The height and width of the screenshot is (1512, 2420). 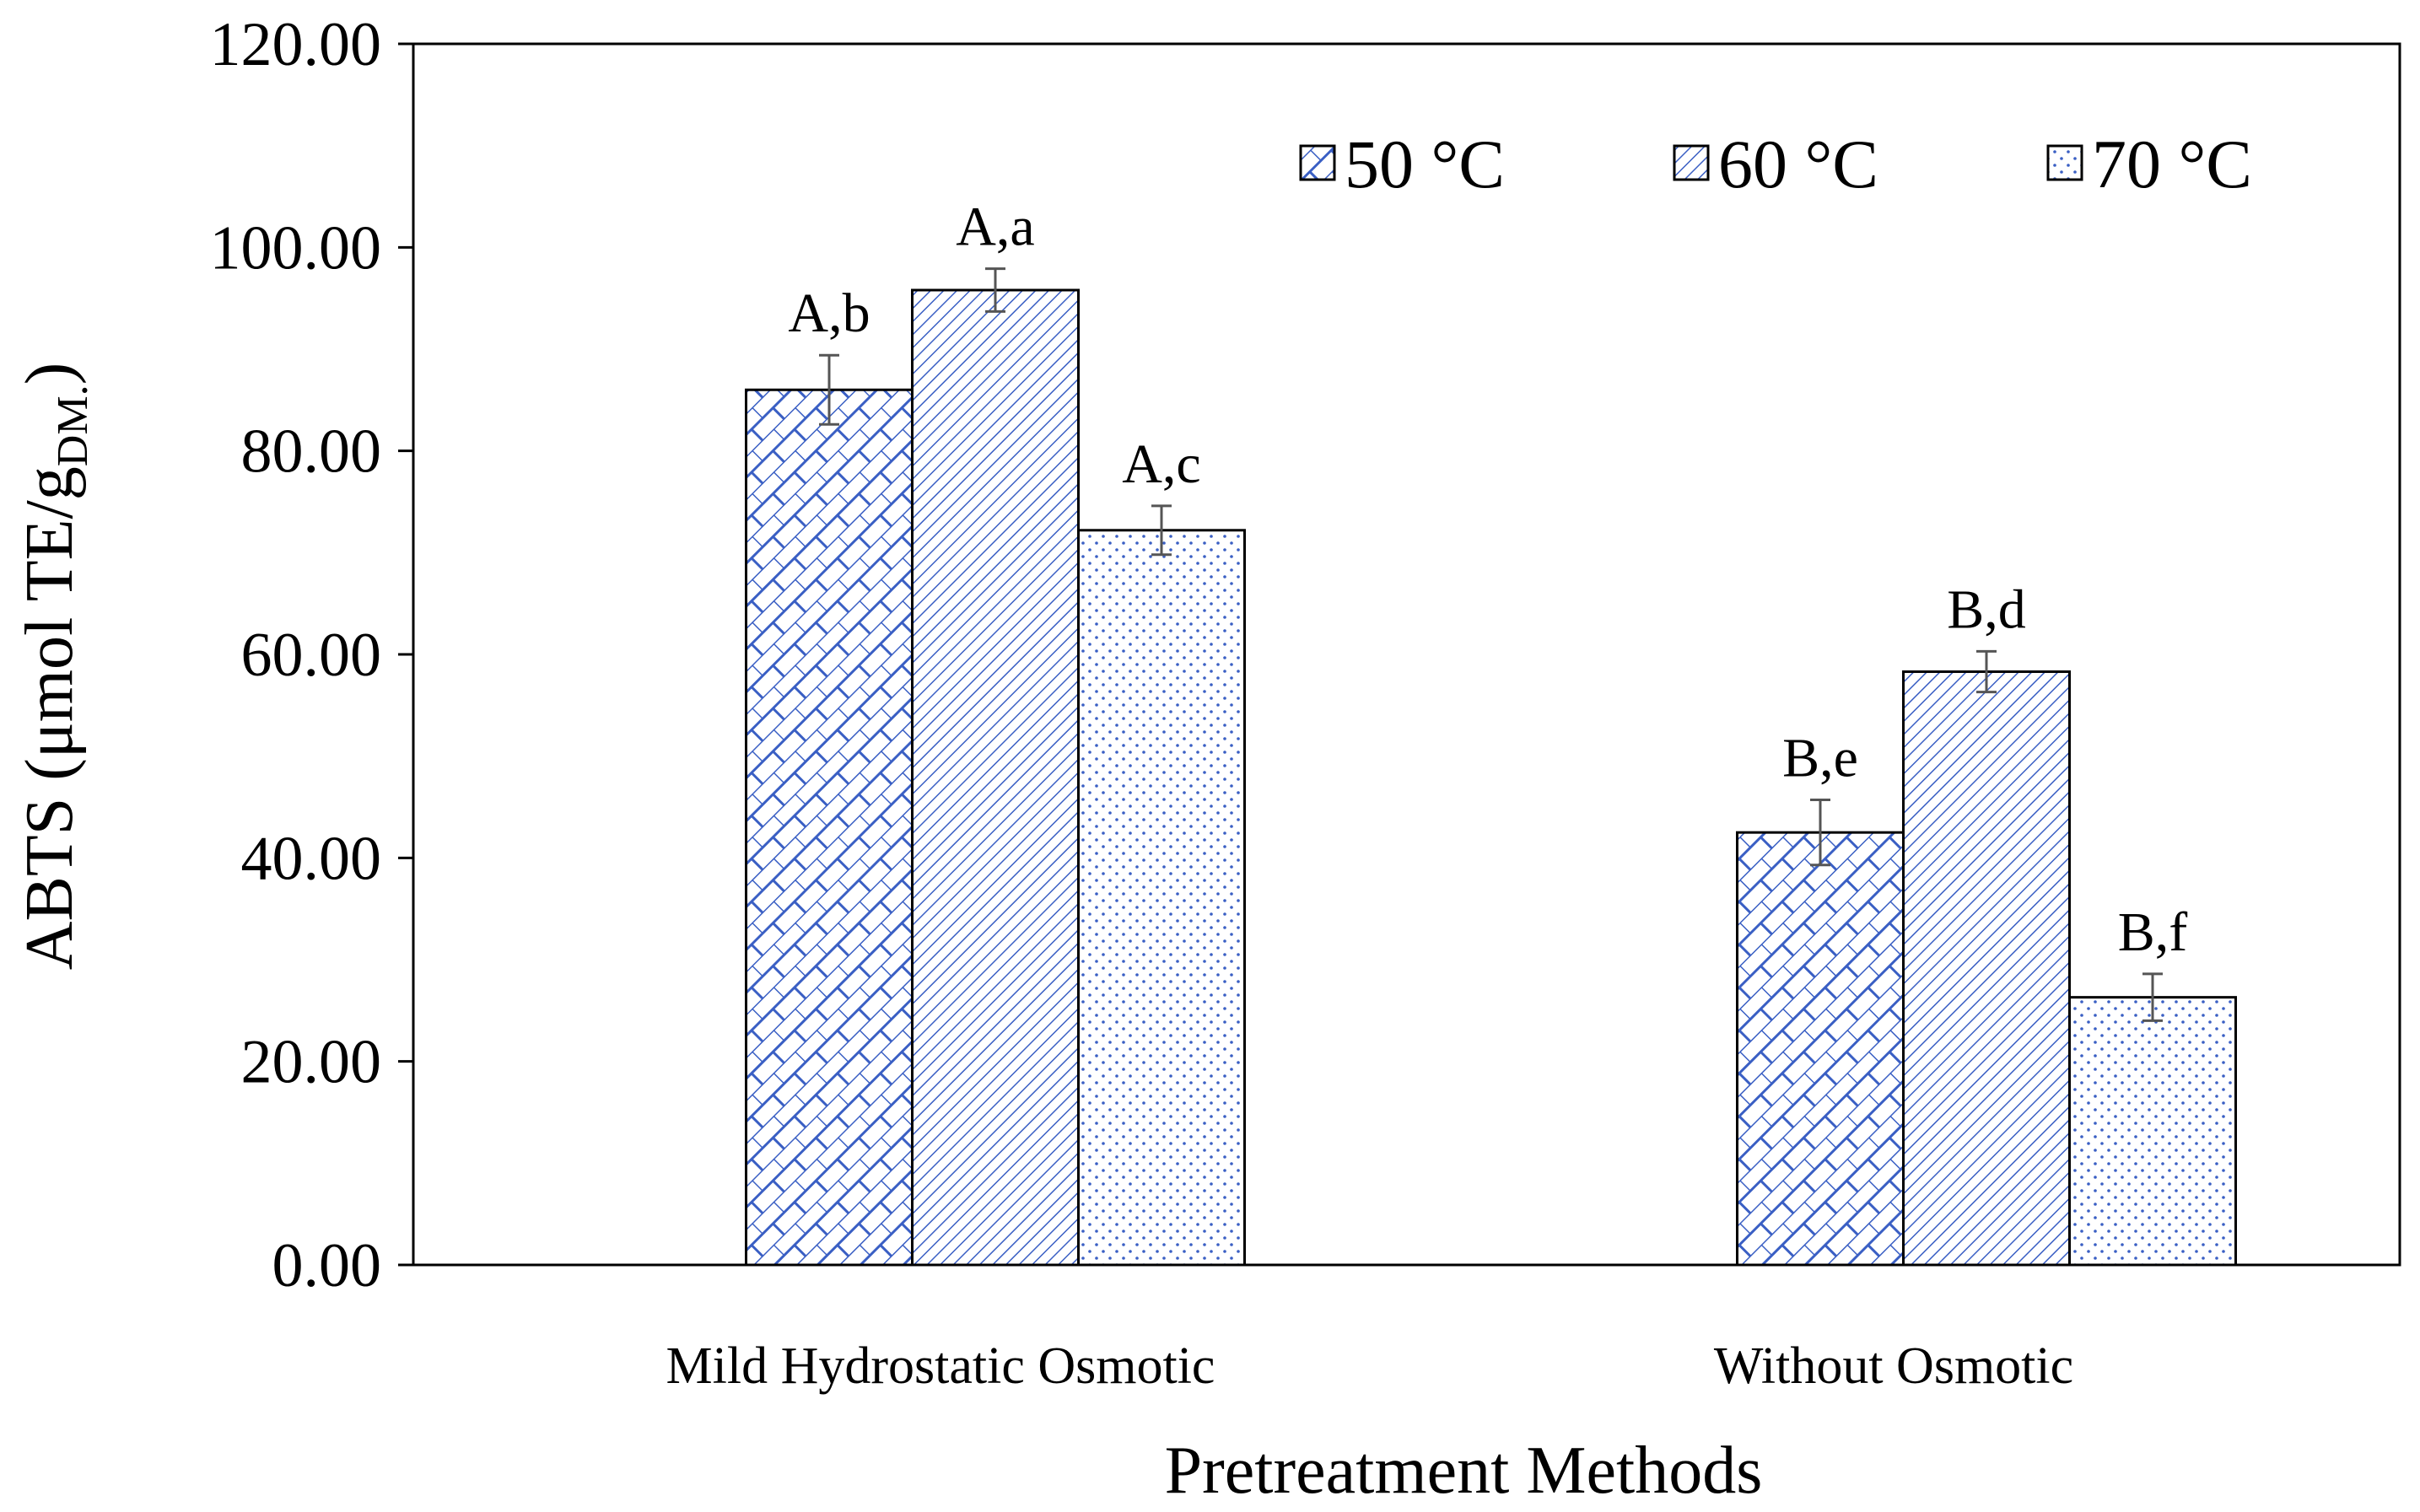 I want to click on legend: 50 °C 60 °C 70 °C, so click(x=1775, y=164).